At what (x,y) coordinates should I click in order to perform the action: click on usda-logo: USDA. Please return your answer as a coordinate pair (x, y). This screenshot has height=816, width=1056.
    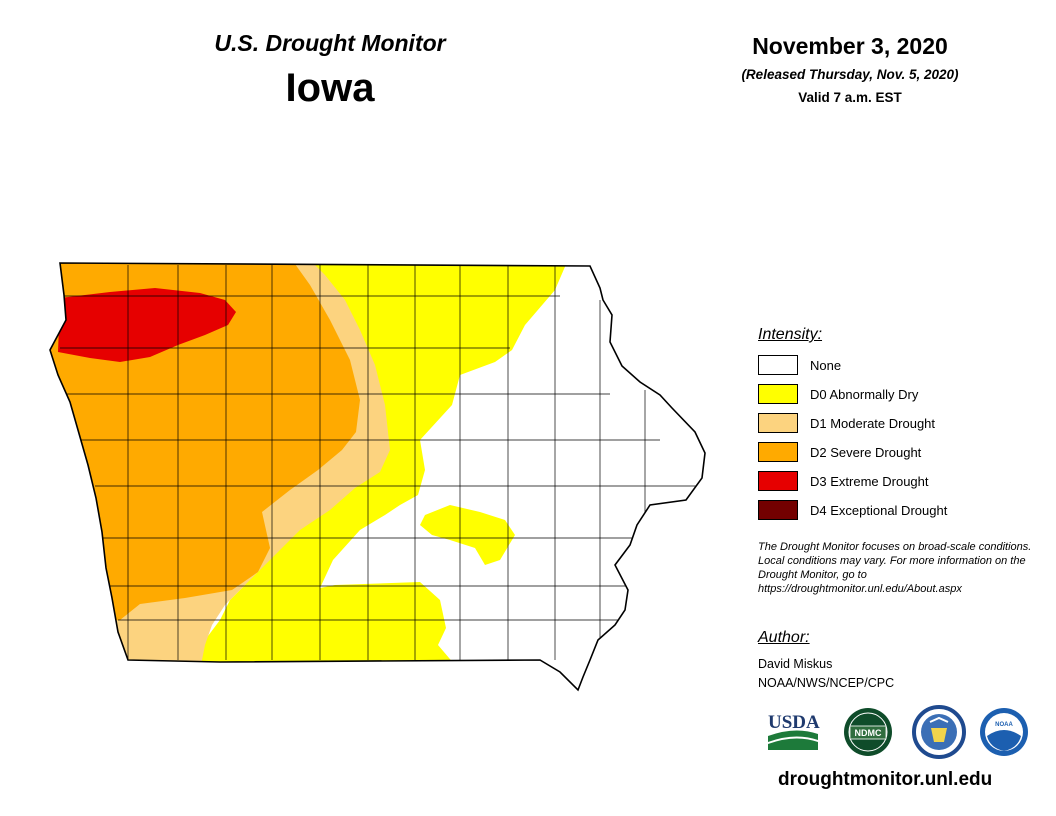
    Looking at the image, I should click on (794, 731).